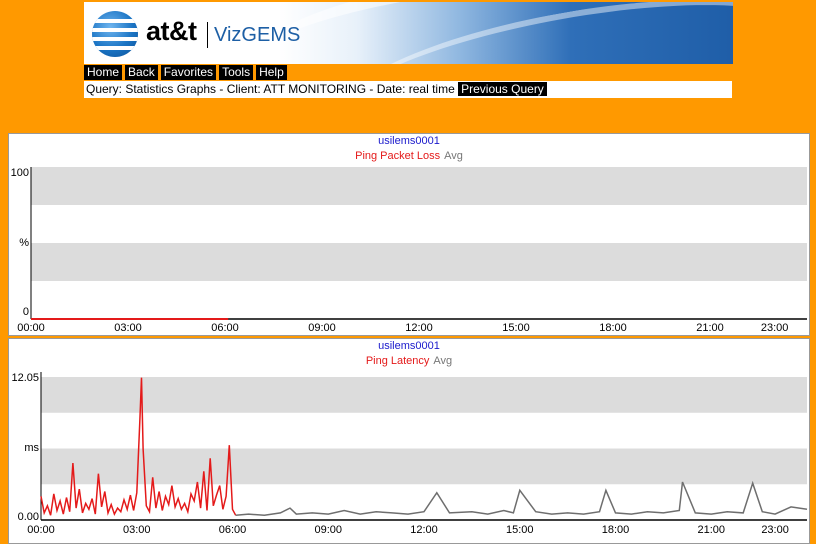 Image resolution: width=816 pixels, height=544 pixels. What do you see at coordinates (520, 530) in the screenshot?
I see `chart2-x-tick: 15:00` at bounding box center [520, 530].